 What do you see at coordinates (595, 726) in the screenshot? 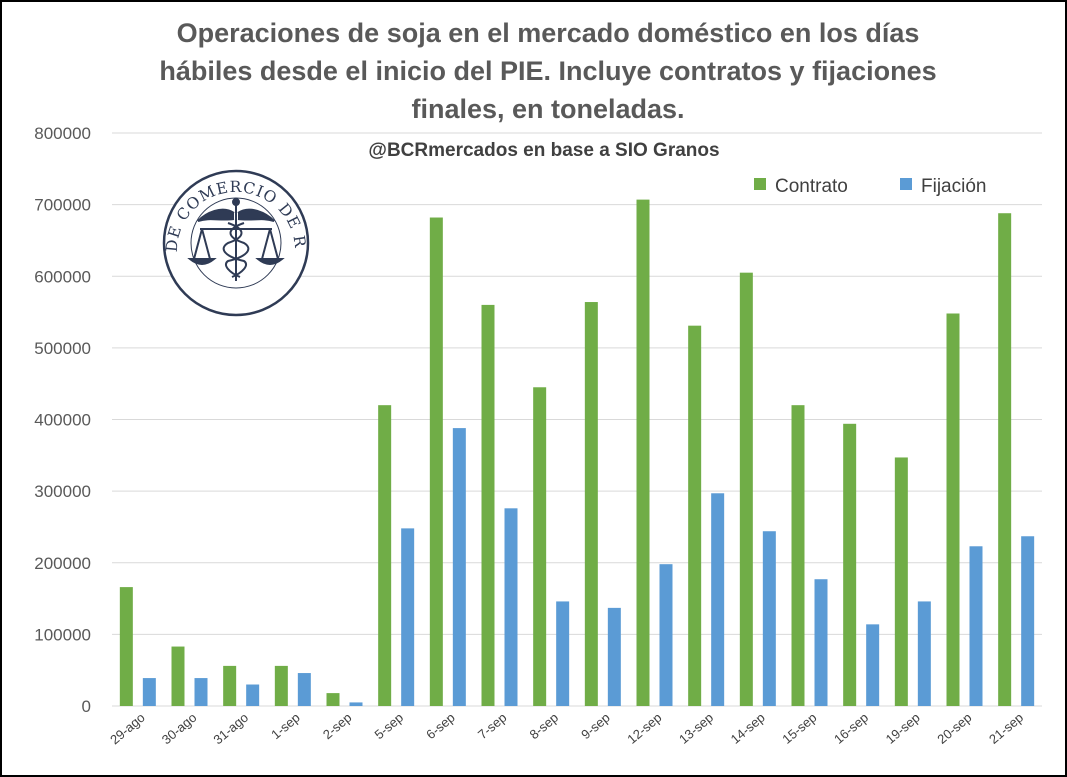
I see `x-tick-label: 9-sep` at bounding box center [595, 726].